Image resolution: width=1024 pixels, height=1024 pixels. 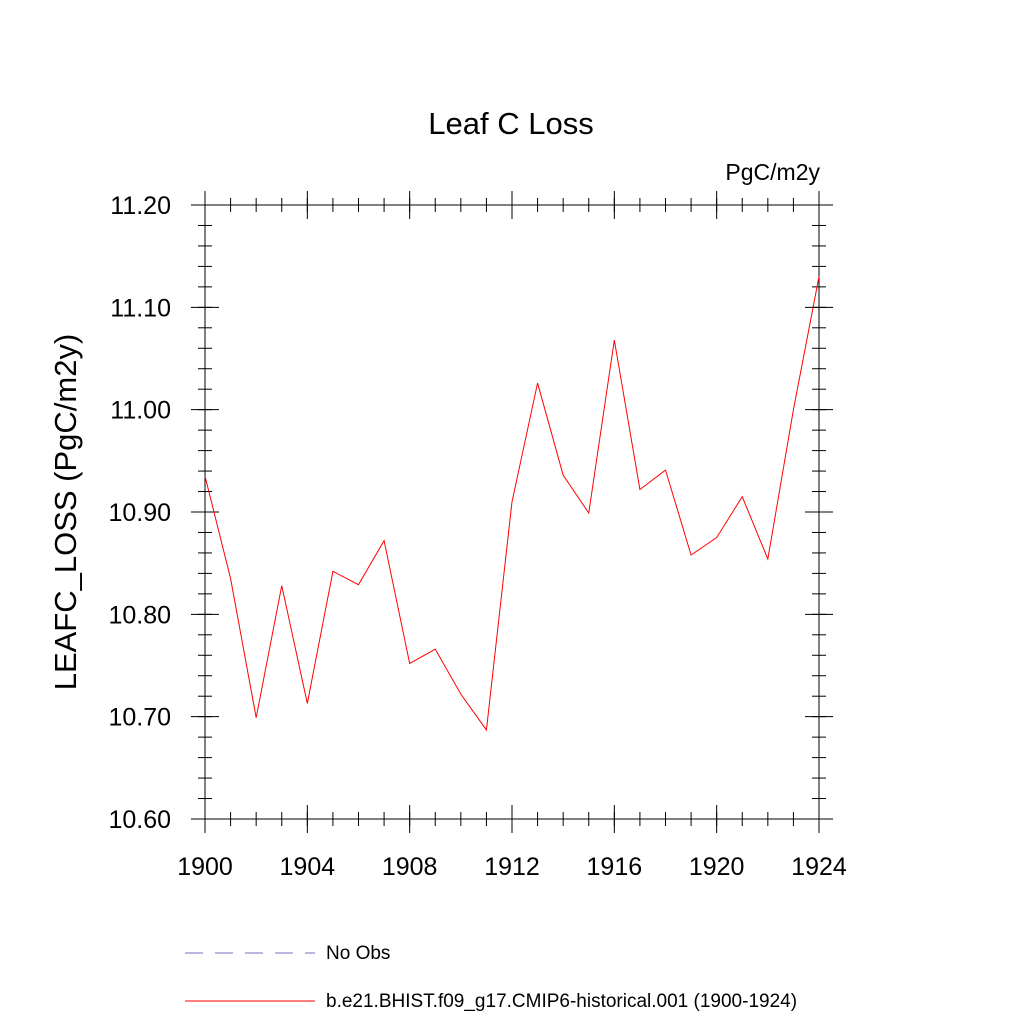 What do you see at coordinates (205, 867) in the screenshot?
I see `x-tick-label: 1900` at bounding box center [205, 867].